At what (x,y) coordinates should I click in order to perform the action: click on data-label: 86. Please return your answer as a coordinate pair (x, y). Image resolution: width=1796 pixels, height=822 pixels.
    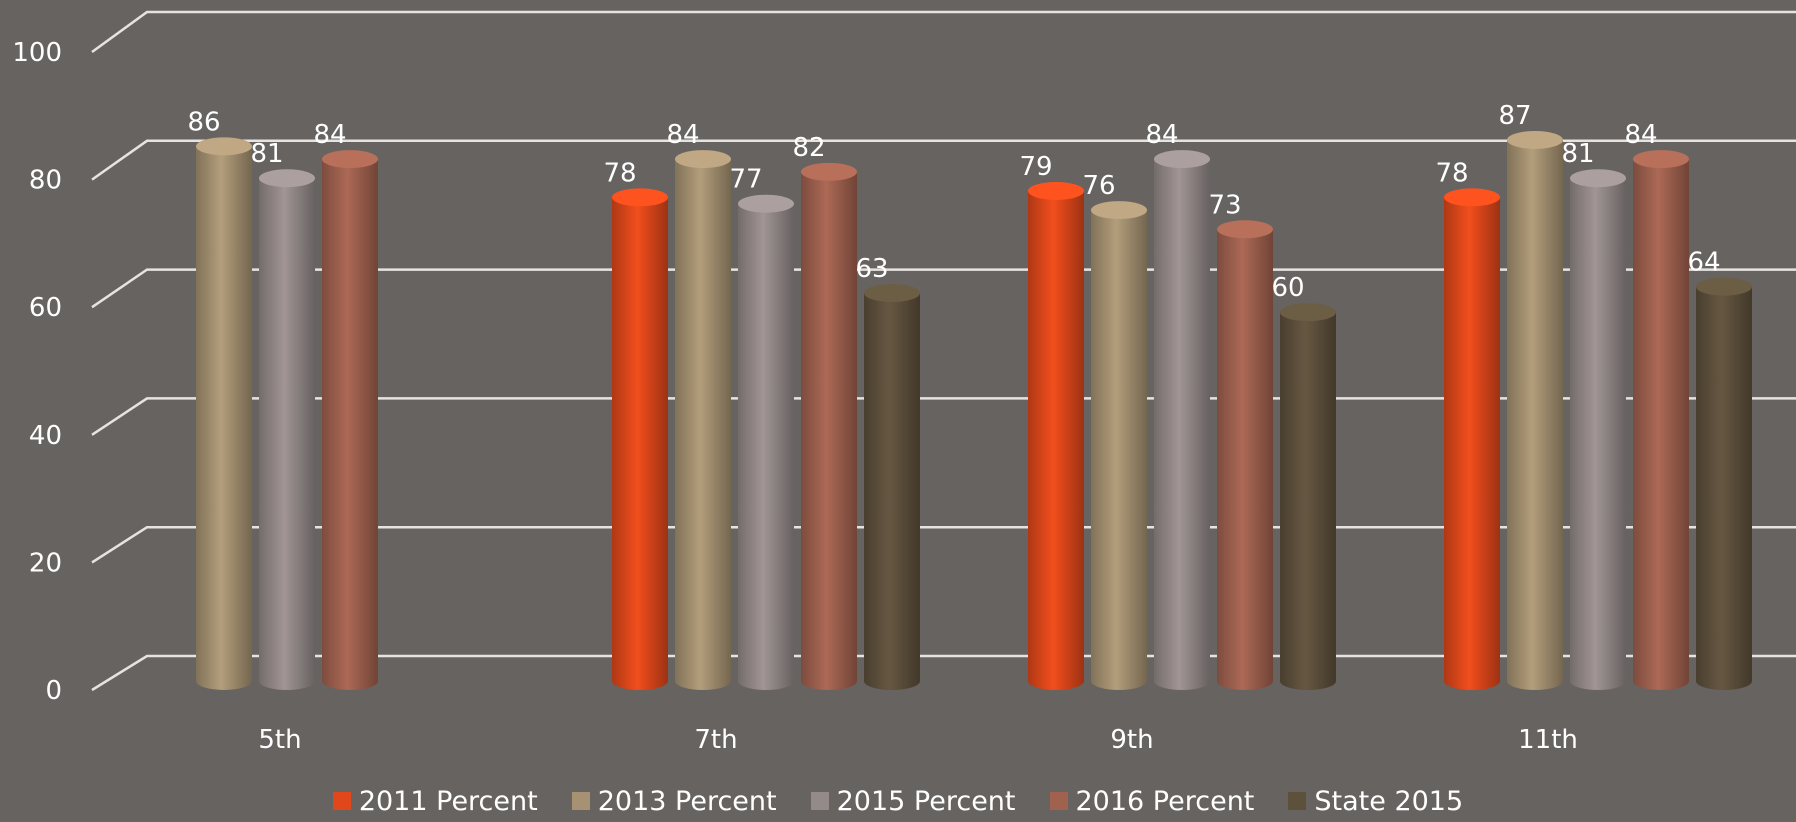
    Looking at the image, I should click on (203, 122).